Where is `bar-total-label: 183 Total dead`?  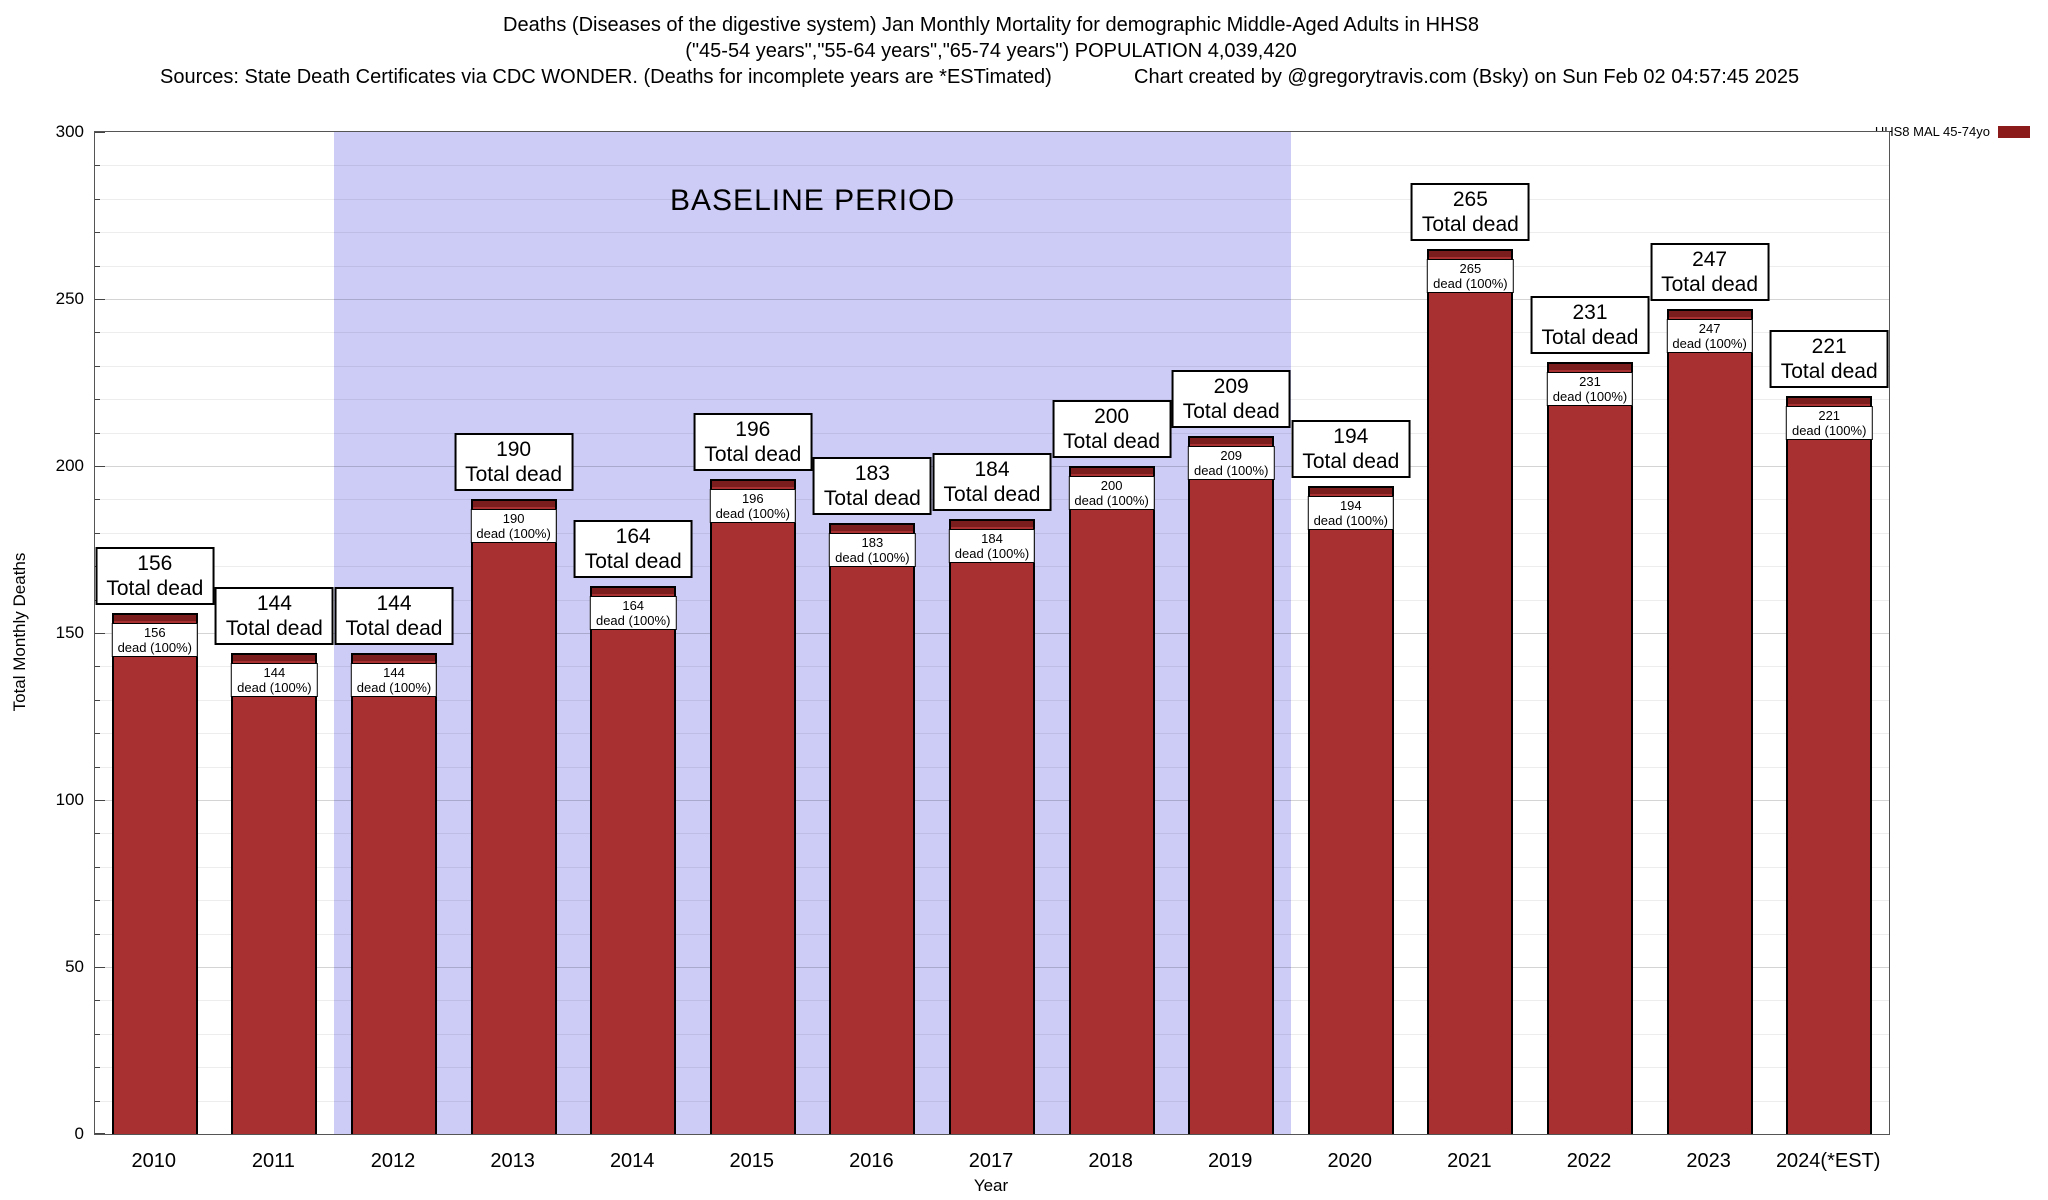 bar-total-label: 183 Total dead is located at coordinates (872, 485).